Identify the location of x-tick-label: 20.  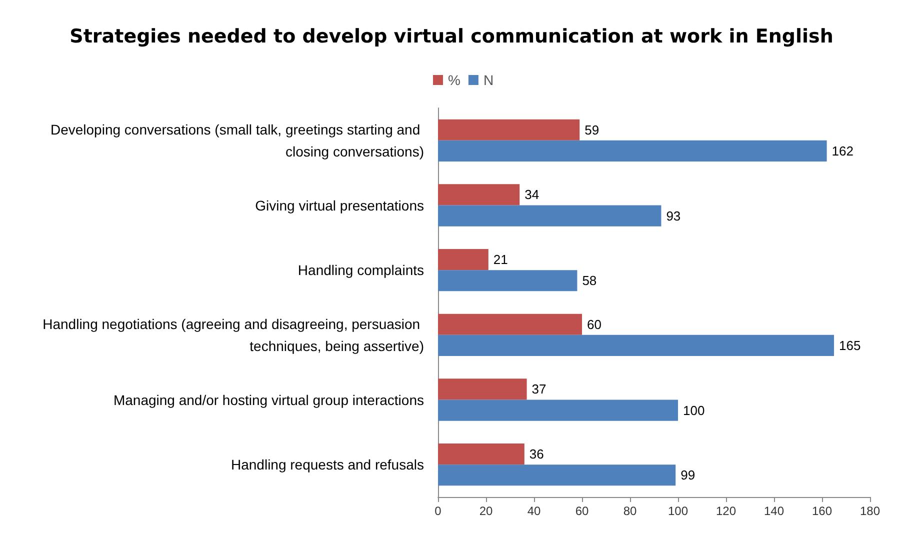
(486, 511).